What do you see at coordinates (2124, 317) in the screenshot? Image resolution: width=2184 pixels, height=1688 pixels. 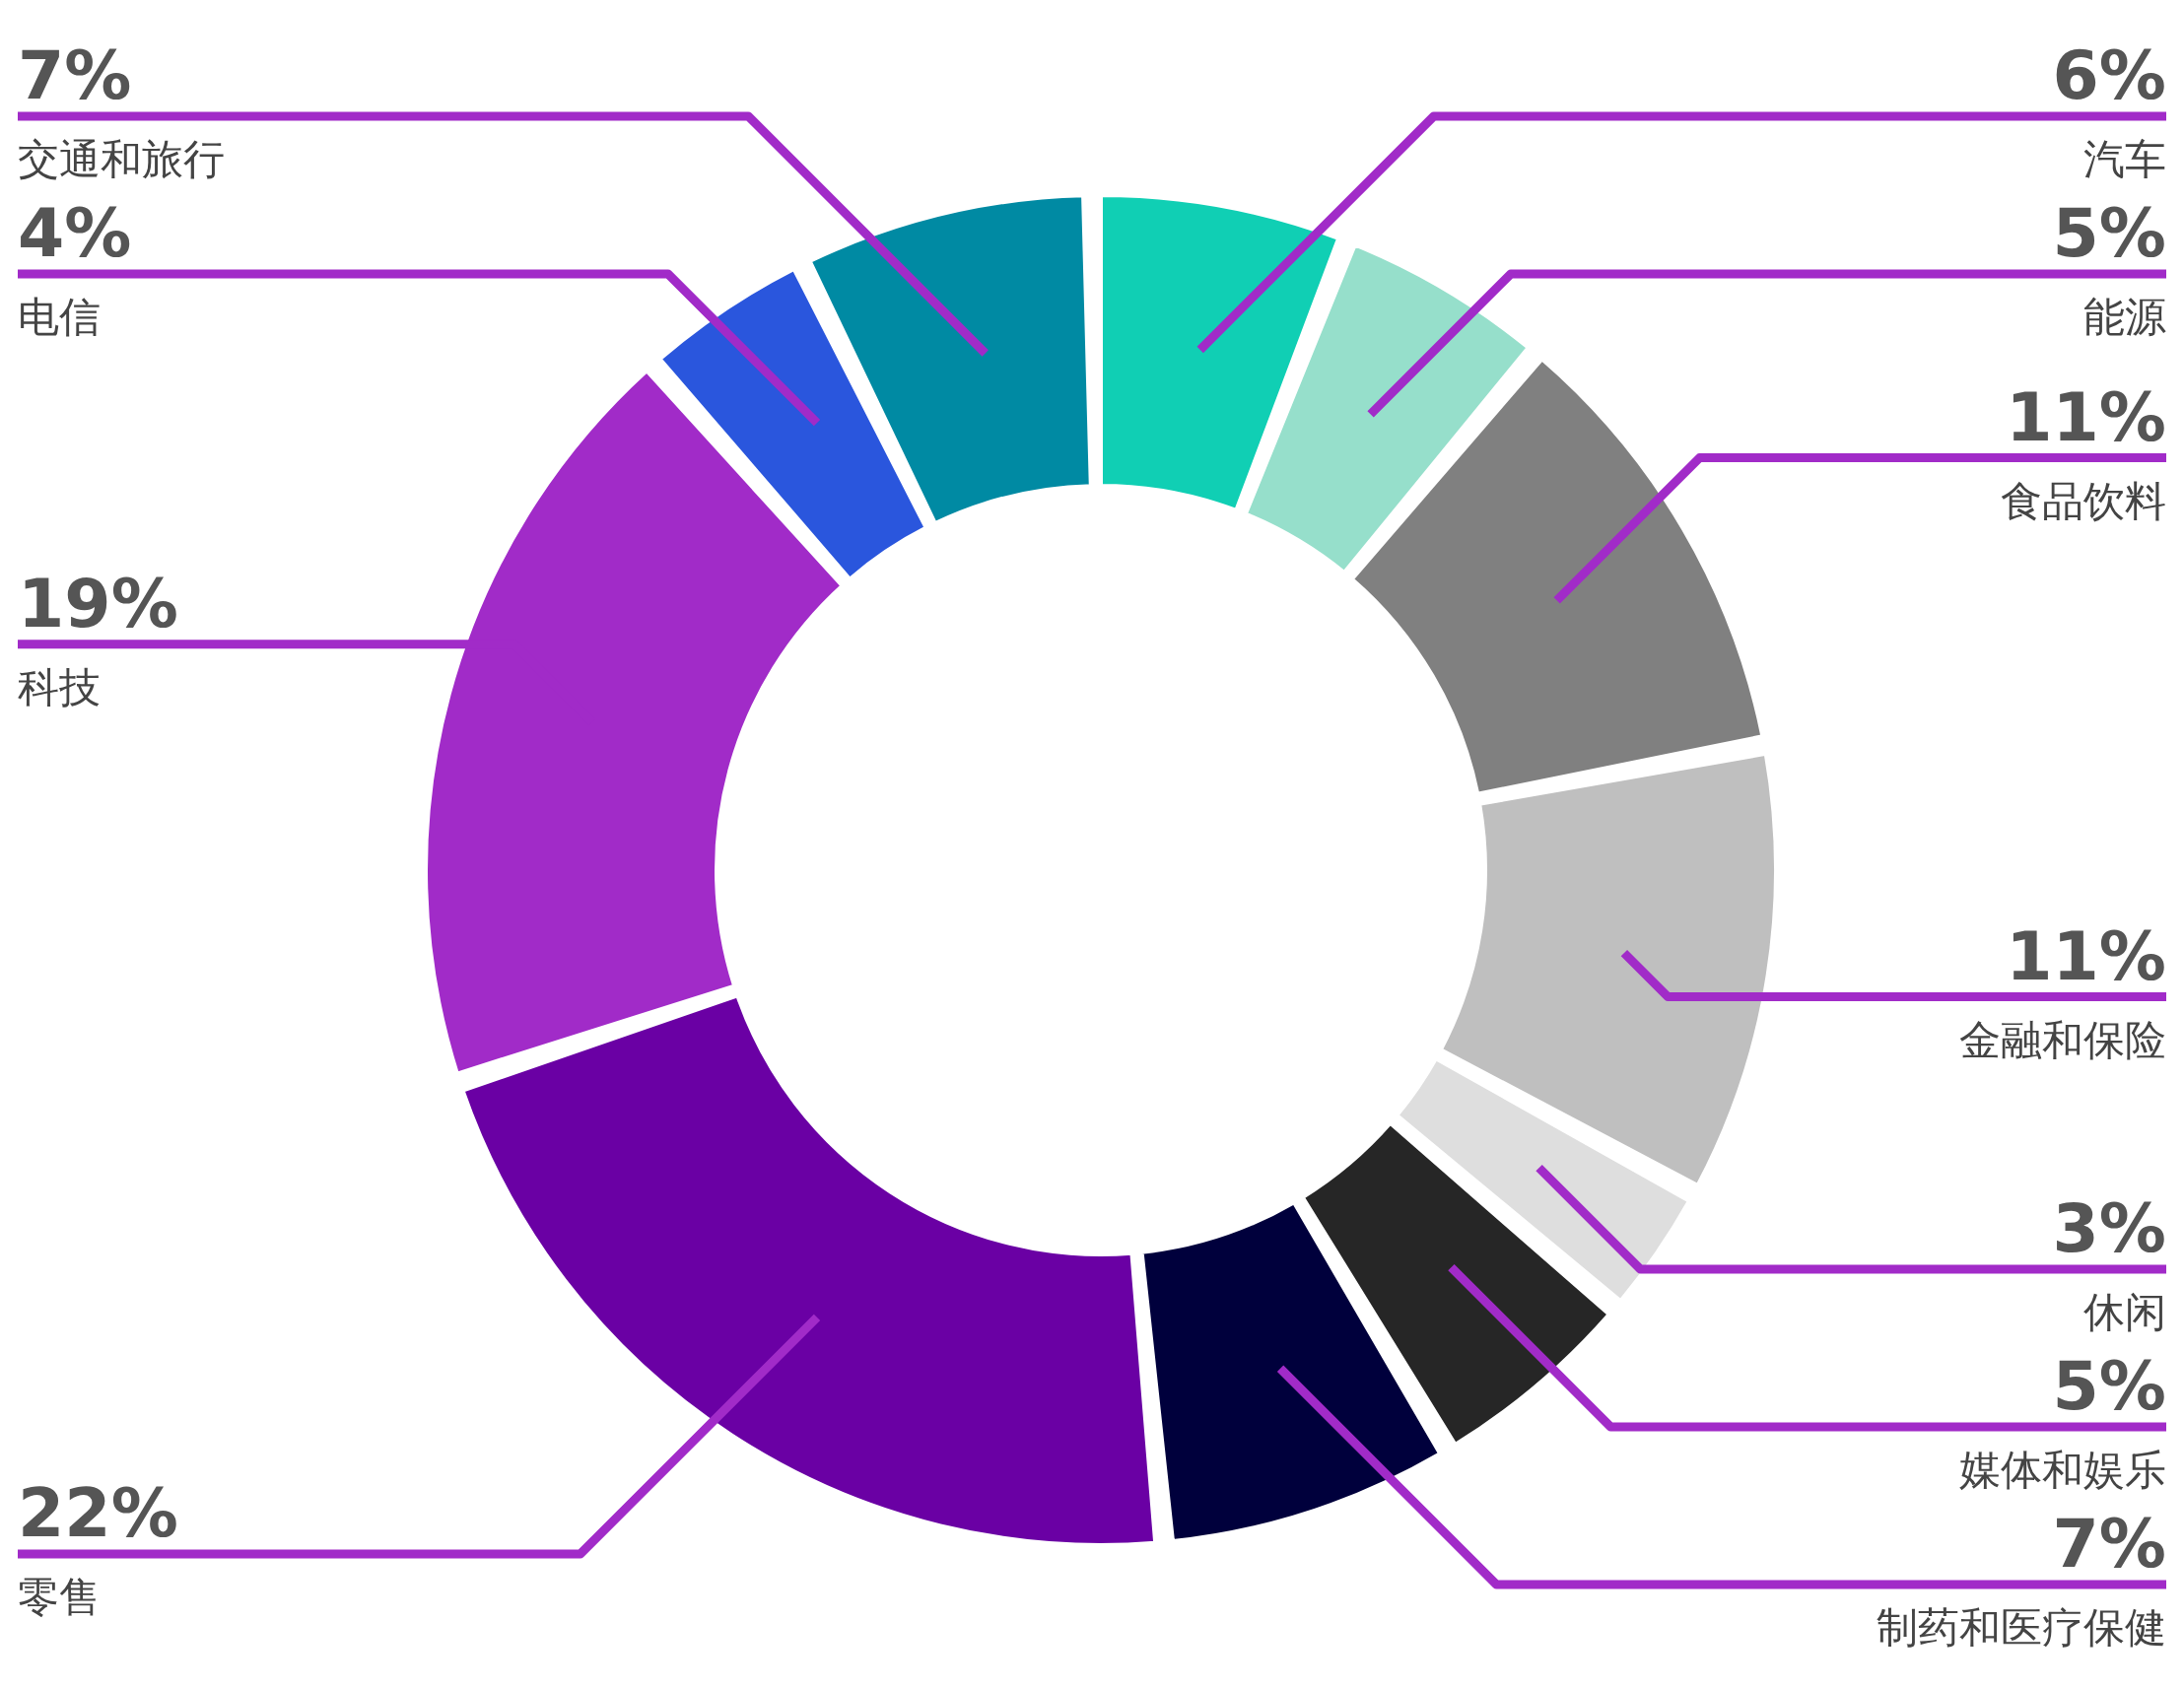 I see `slice-label: 能源` at bounding box center [2124, 317].